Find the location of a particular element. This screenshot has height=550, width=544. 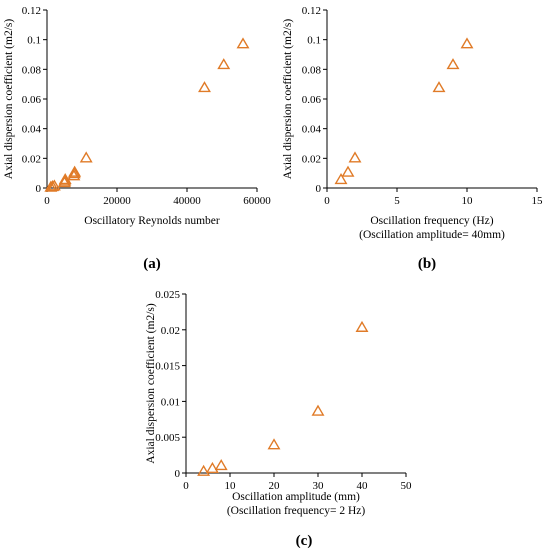

x-tick-label: 5 is located at coordinates (397, 201).